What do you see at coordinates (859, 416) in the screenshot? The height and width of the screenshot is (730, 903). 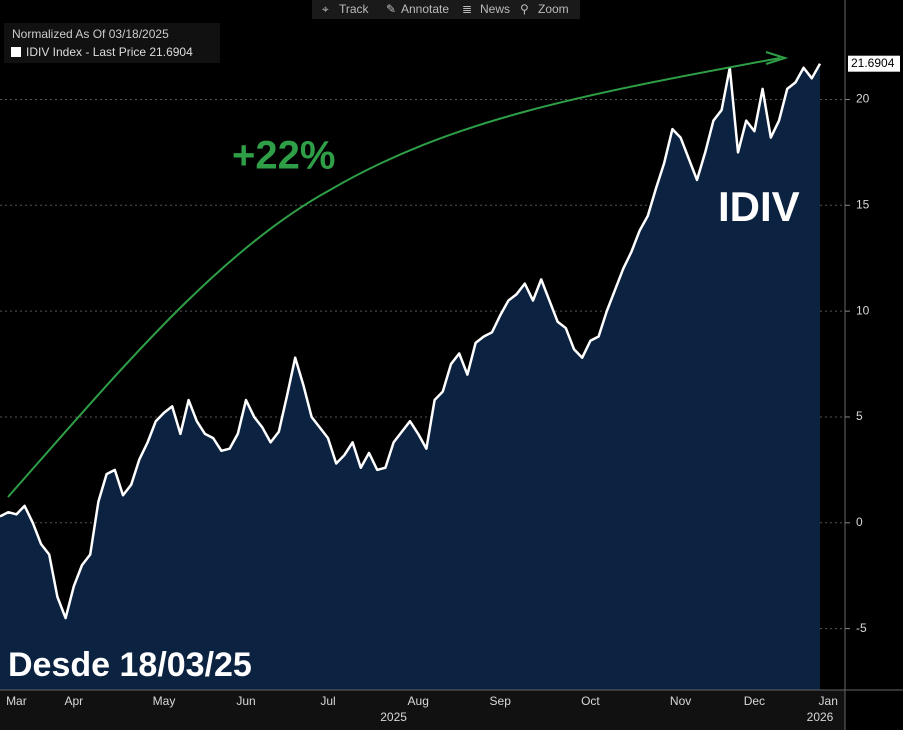 I see `y-tick-label: 5` at bounding box center [859, 416].